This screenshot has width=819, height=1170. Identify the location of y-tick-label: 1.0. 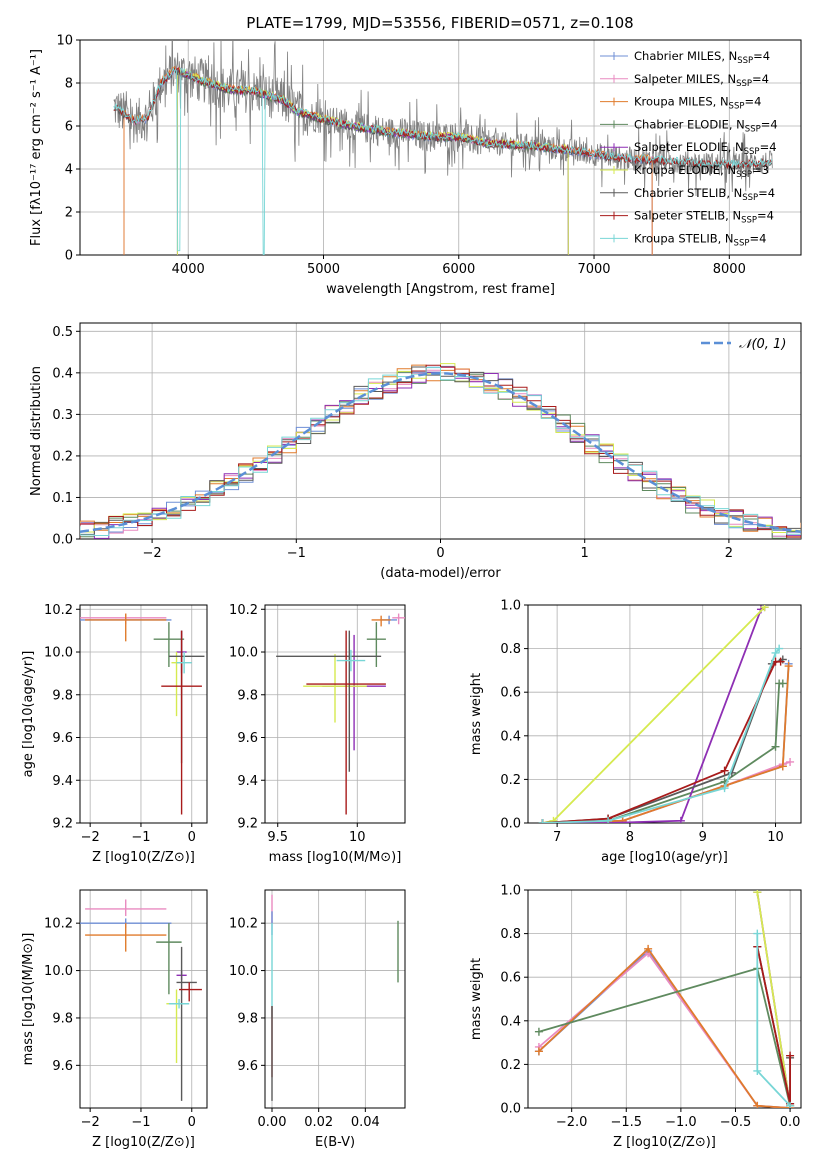
(510, 606).